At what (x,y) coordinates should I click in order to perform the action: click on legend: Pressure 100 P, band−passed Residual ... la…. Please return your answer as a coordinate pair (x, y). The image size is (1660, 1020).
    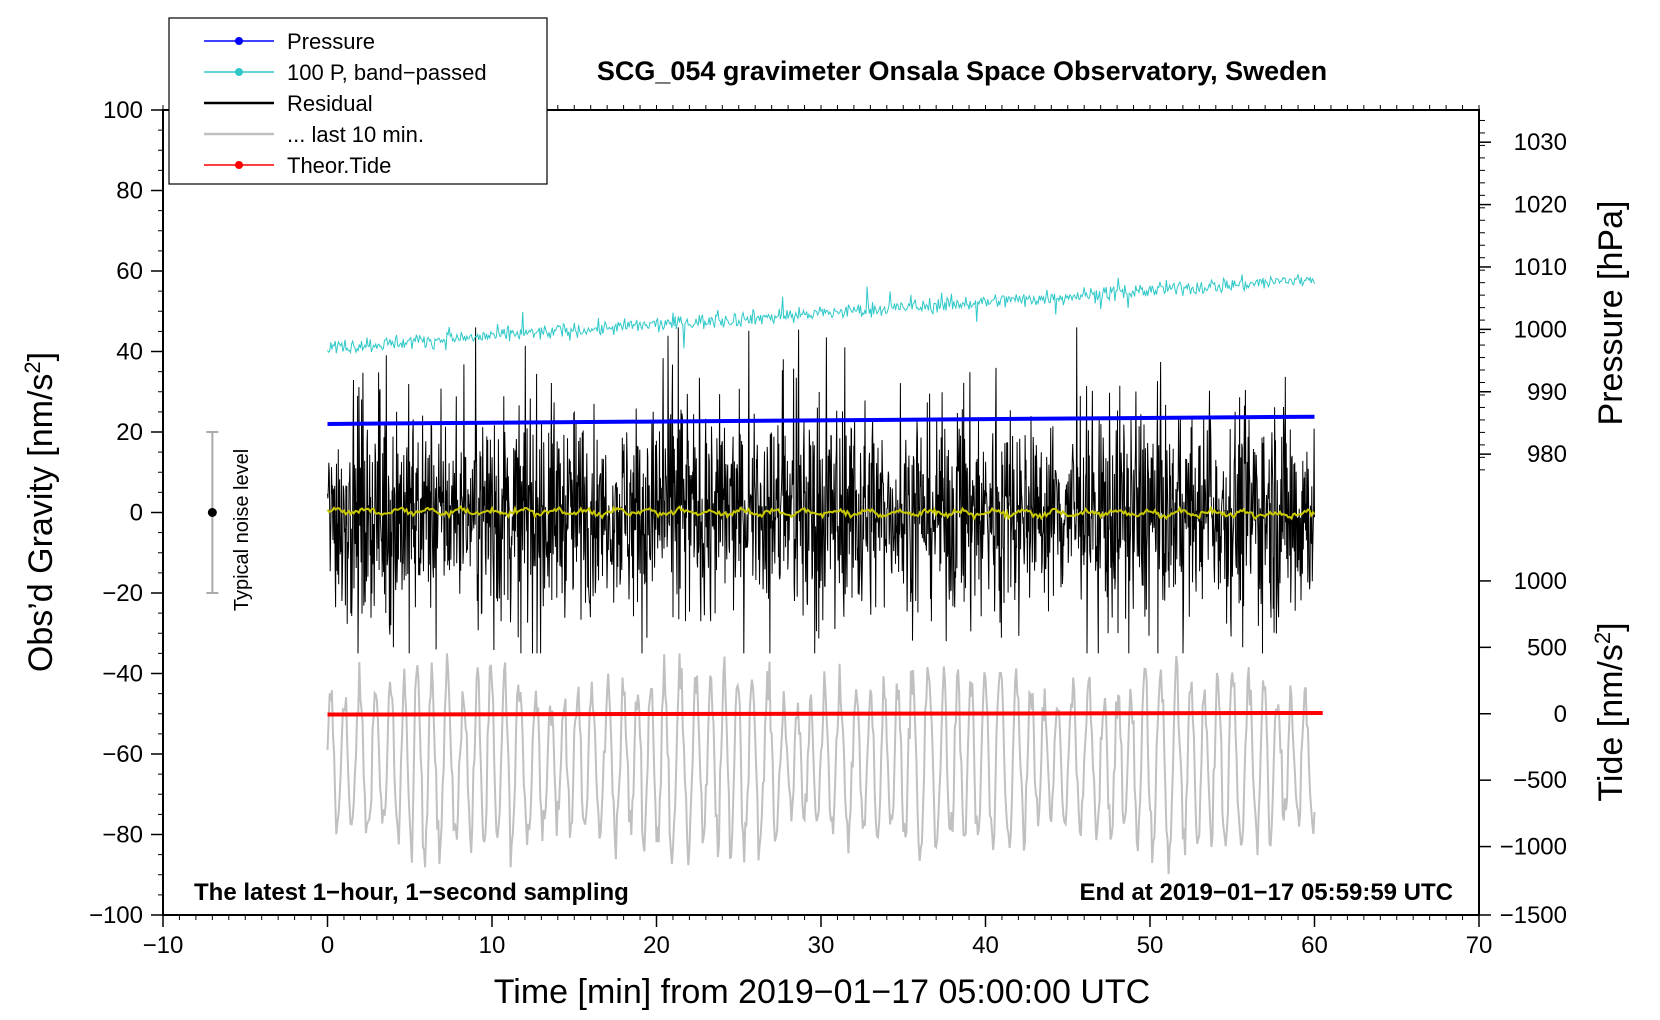
    Looking at the image, I should click on (358, 101).